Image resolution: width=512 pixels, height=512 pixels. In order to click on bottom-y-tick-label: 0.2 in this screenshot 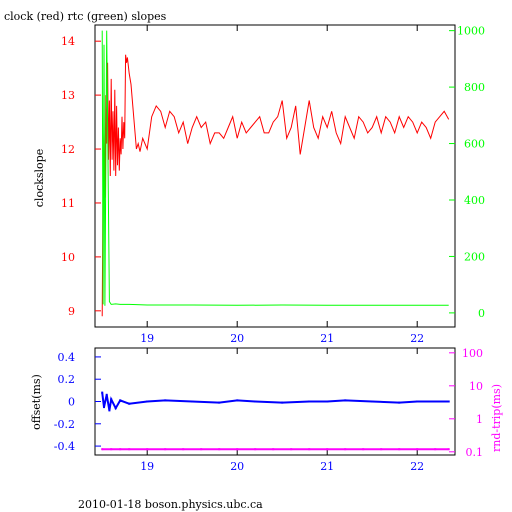, I will do `click(67, 379)`.